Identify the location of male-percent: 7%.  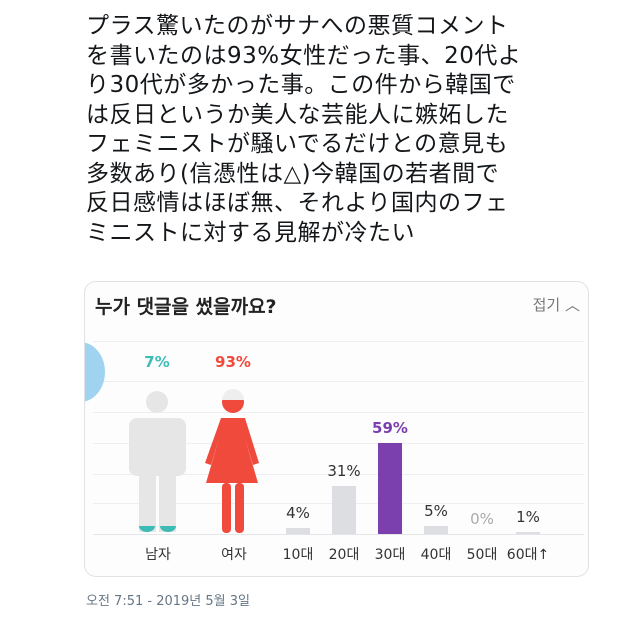
(157, 362).